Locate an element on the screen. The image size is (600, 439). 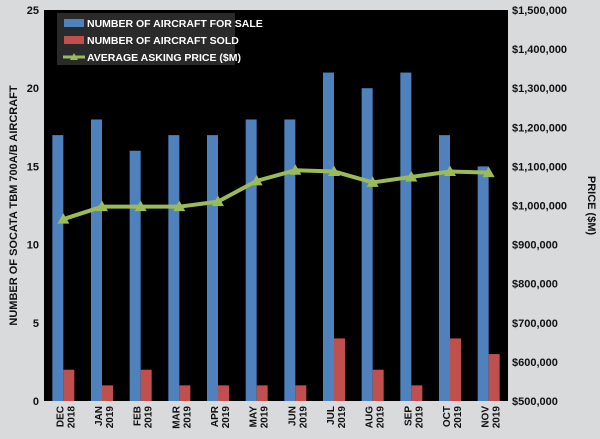
x-tick-year: 2018 is located at coordinates (71, 417).